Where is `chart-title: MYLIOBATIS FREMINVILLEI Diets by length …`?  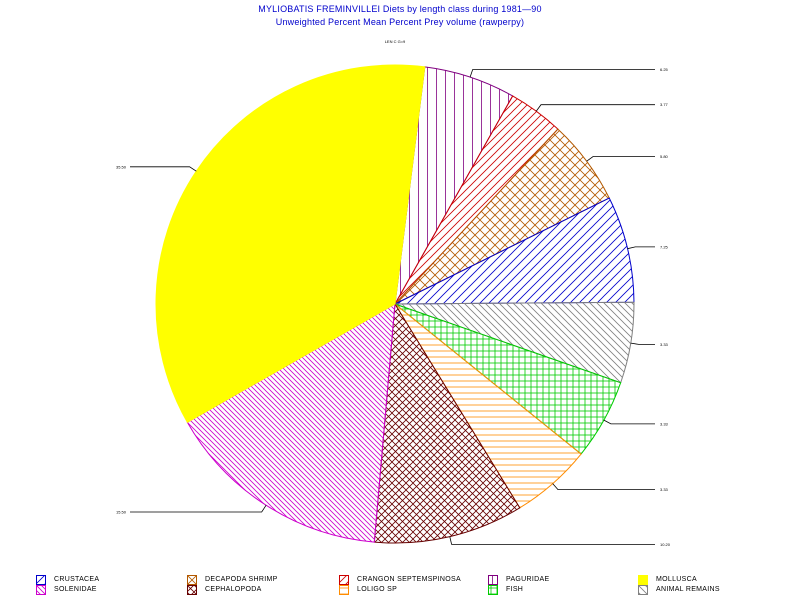 chart-title: MYLIOBATIS FREMINVILLEI Diets by length … is located at coordinates (399, 9).